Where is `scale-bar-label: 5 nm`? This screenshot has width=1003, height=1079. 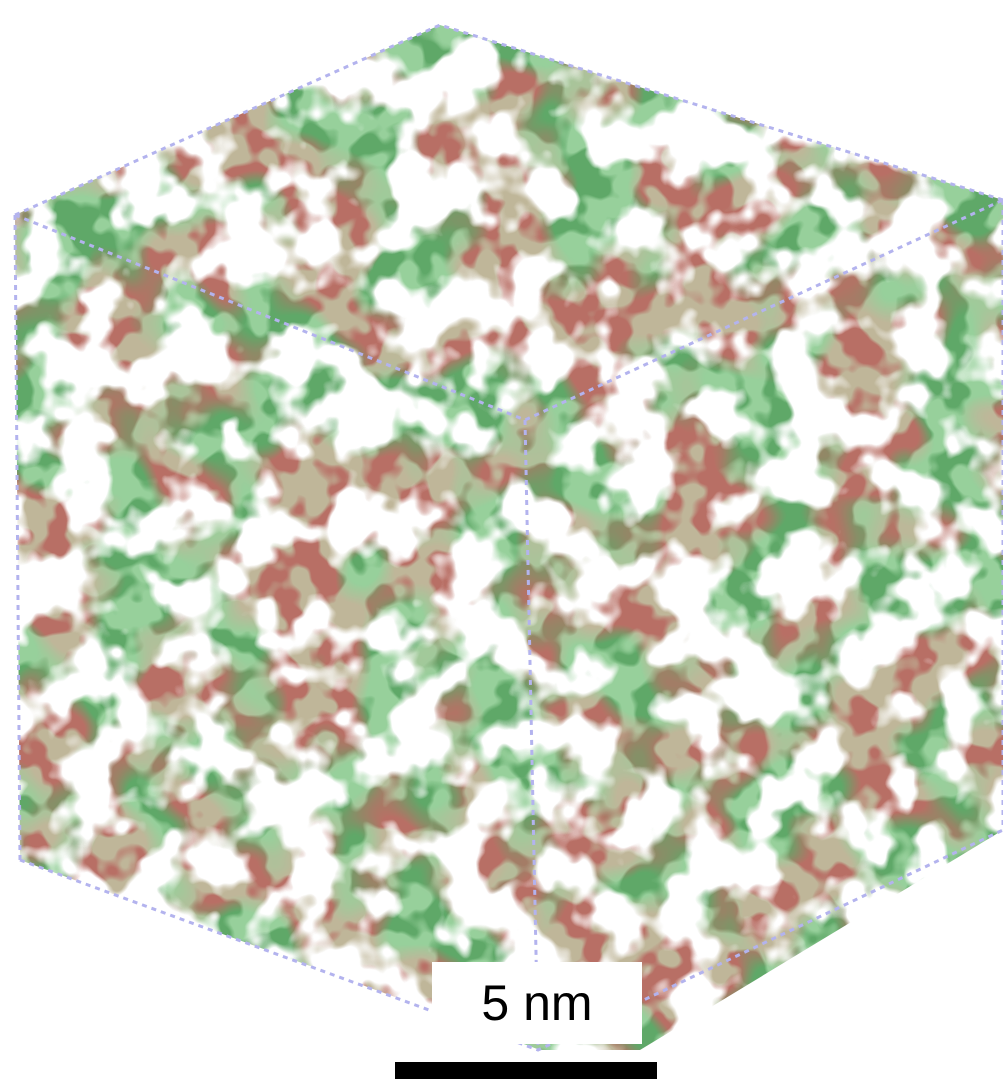
scale-bar-label: 5 nm is located at coordinates (537, 1003).